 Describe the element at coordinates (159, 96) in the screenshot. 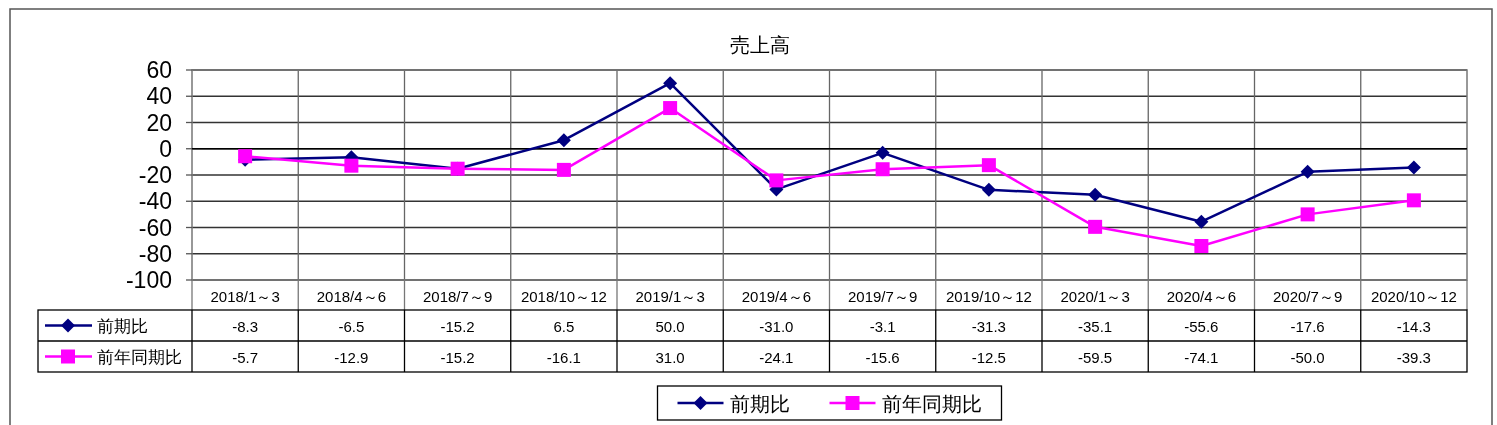

I see `ytick: 40` at that location.